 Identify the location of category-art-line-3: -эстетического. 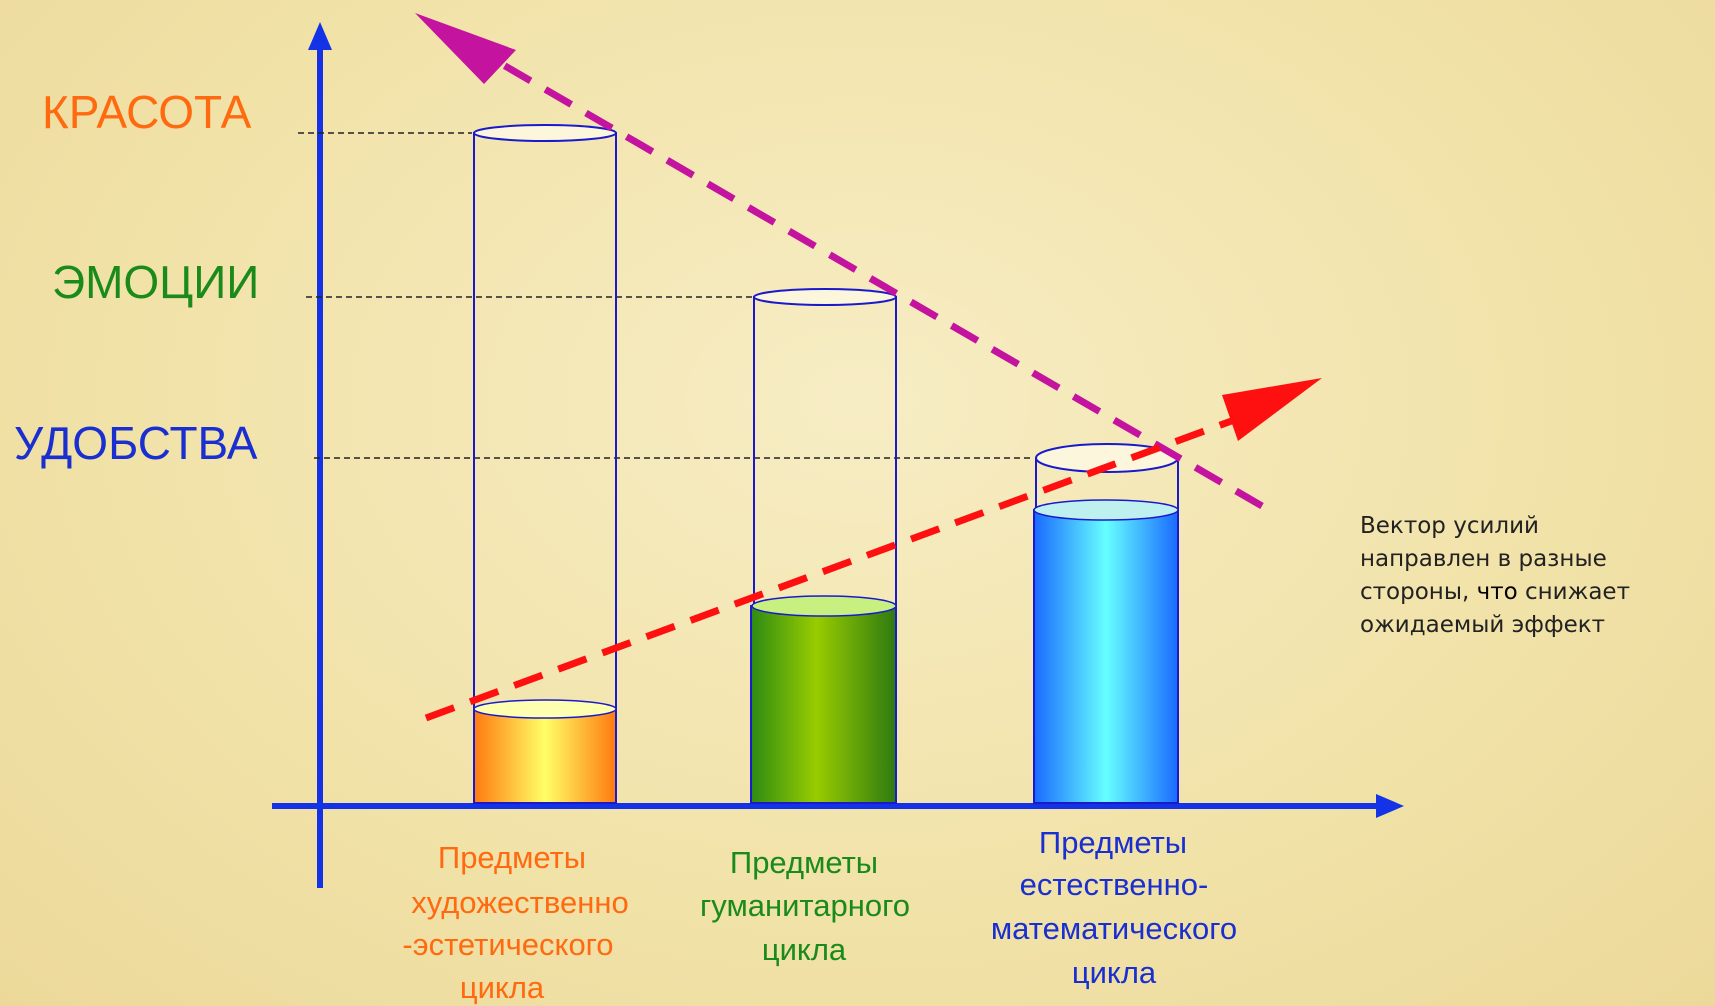
(507, 944).